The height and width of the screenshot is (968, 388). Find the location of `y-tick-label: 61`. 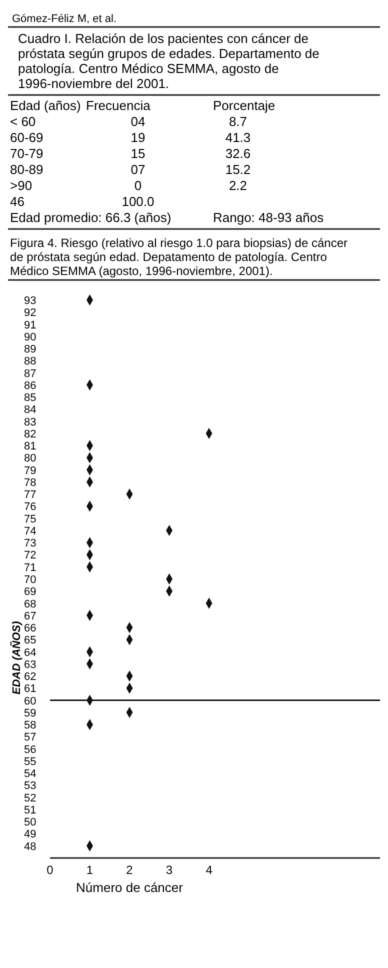

y-tick-label: 61 is located at coordinates (30, 689).